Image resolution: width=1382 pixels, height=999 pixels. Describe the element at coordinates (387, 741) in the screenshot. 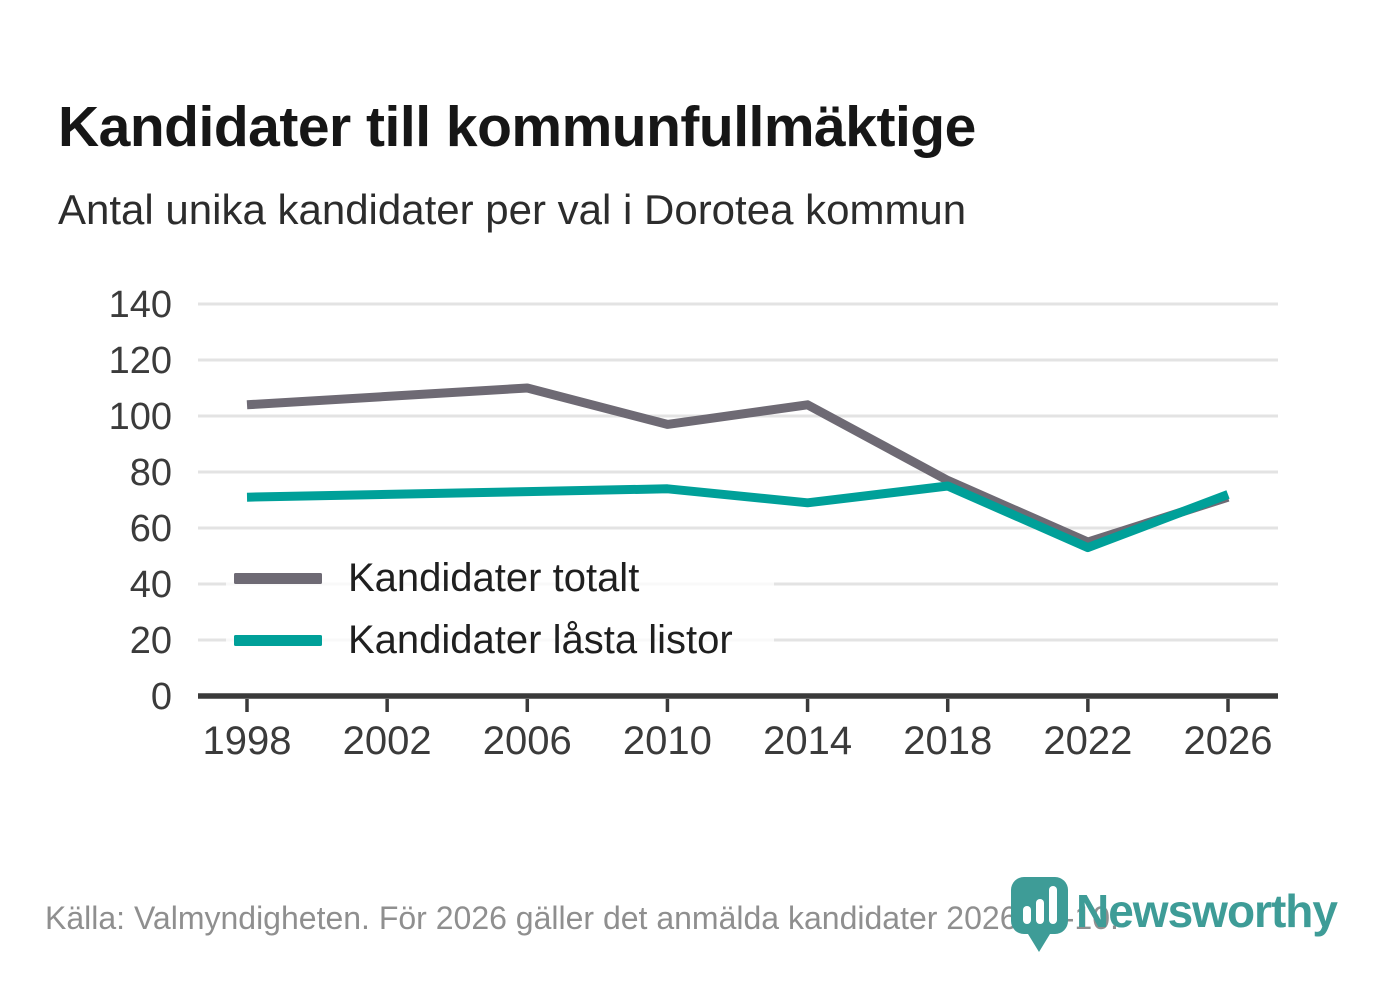

I see `x-axis-label: 2002` at that location.